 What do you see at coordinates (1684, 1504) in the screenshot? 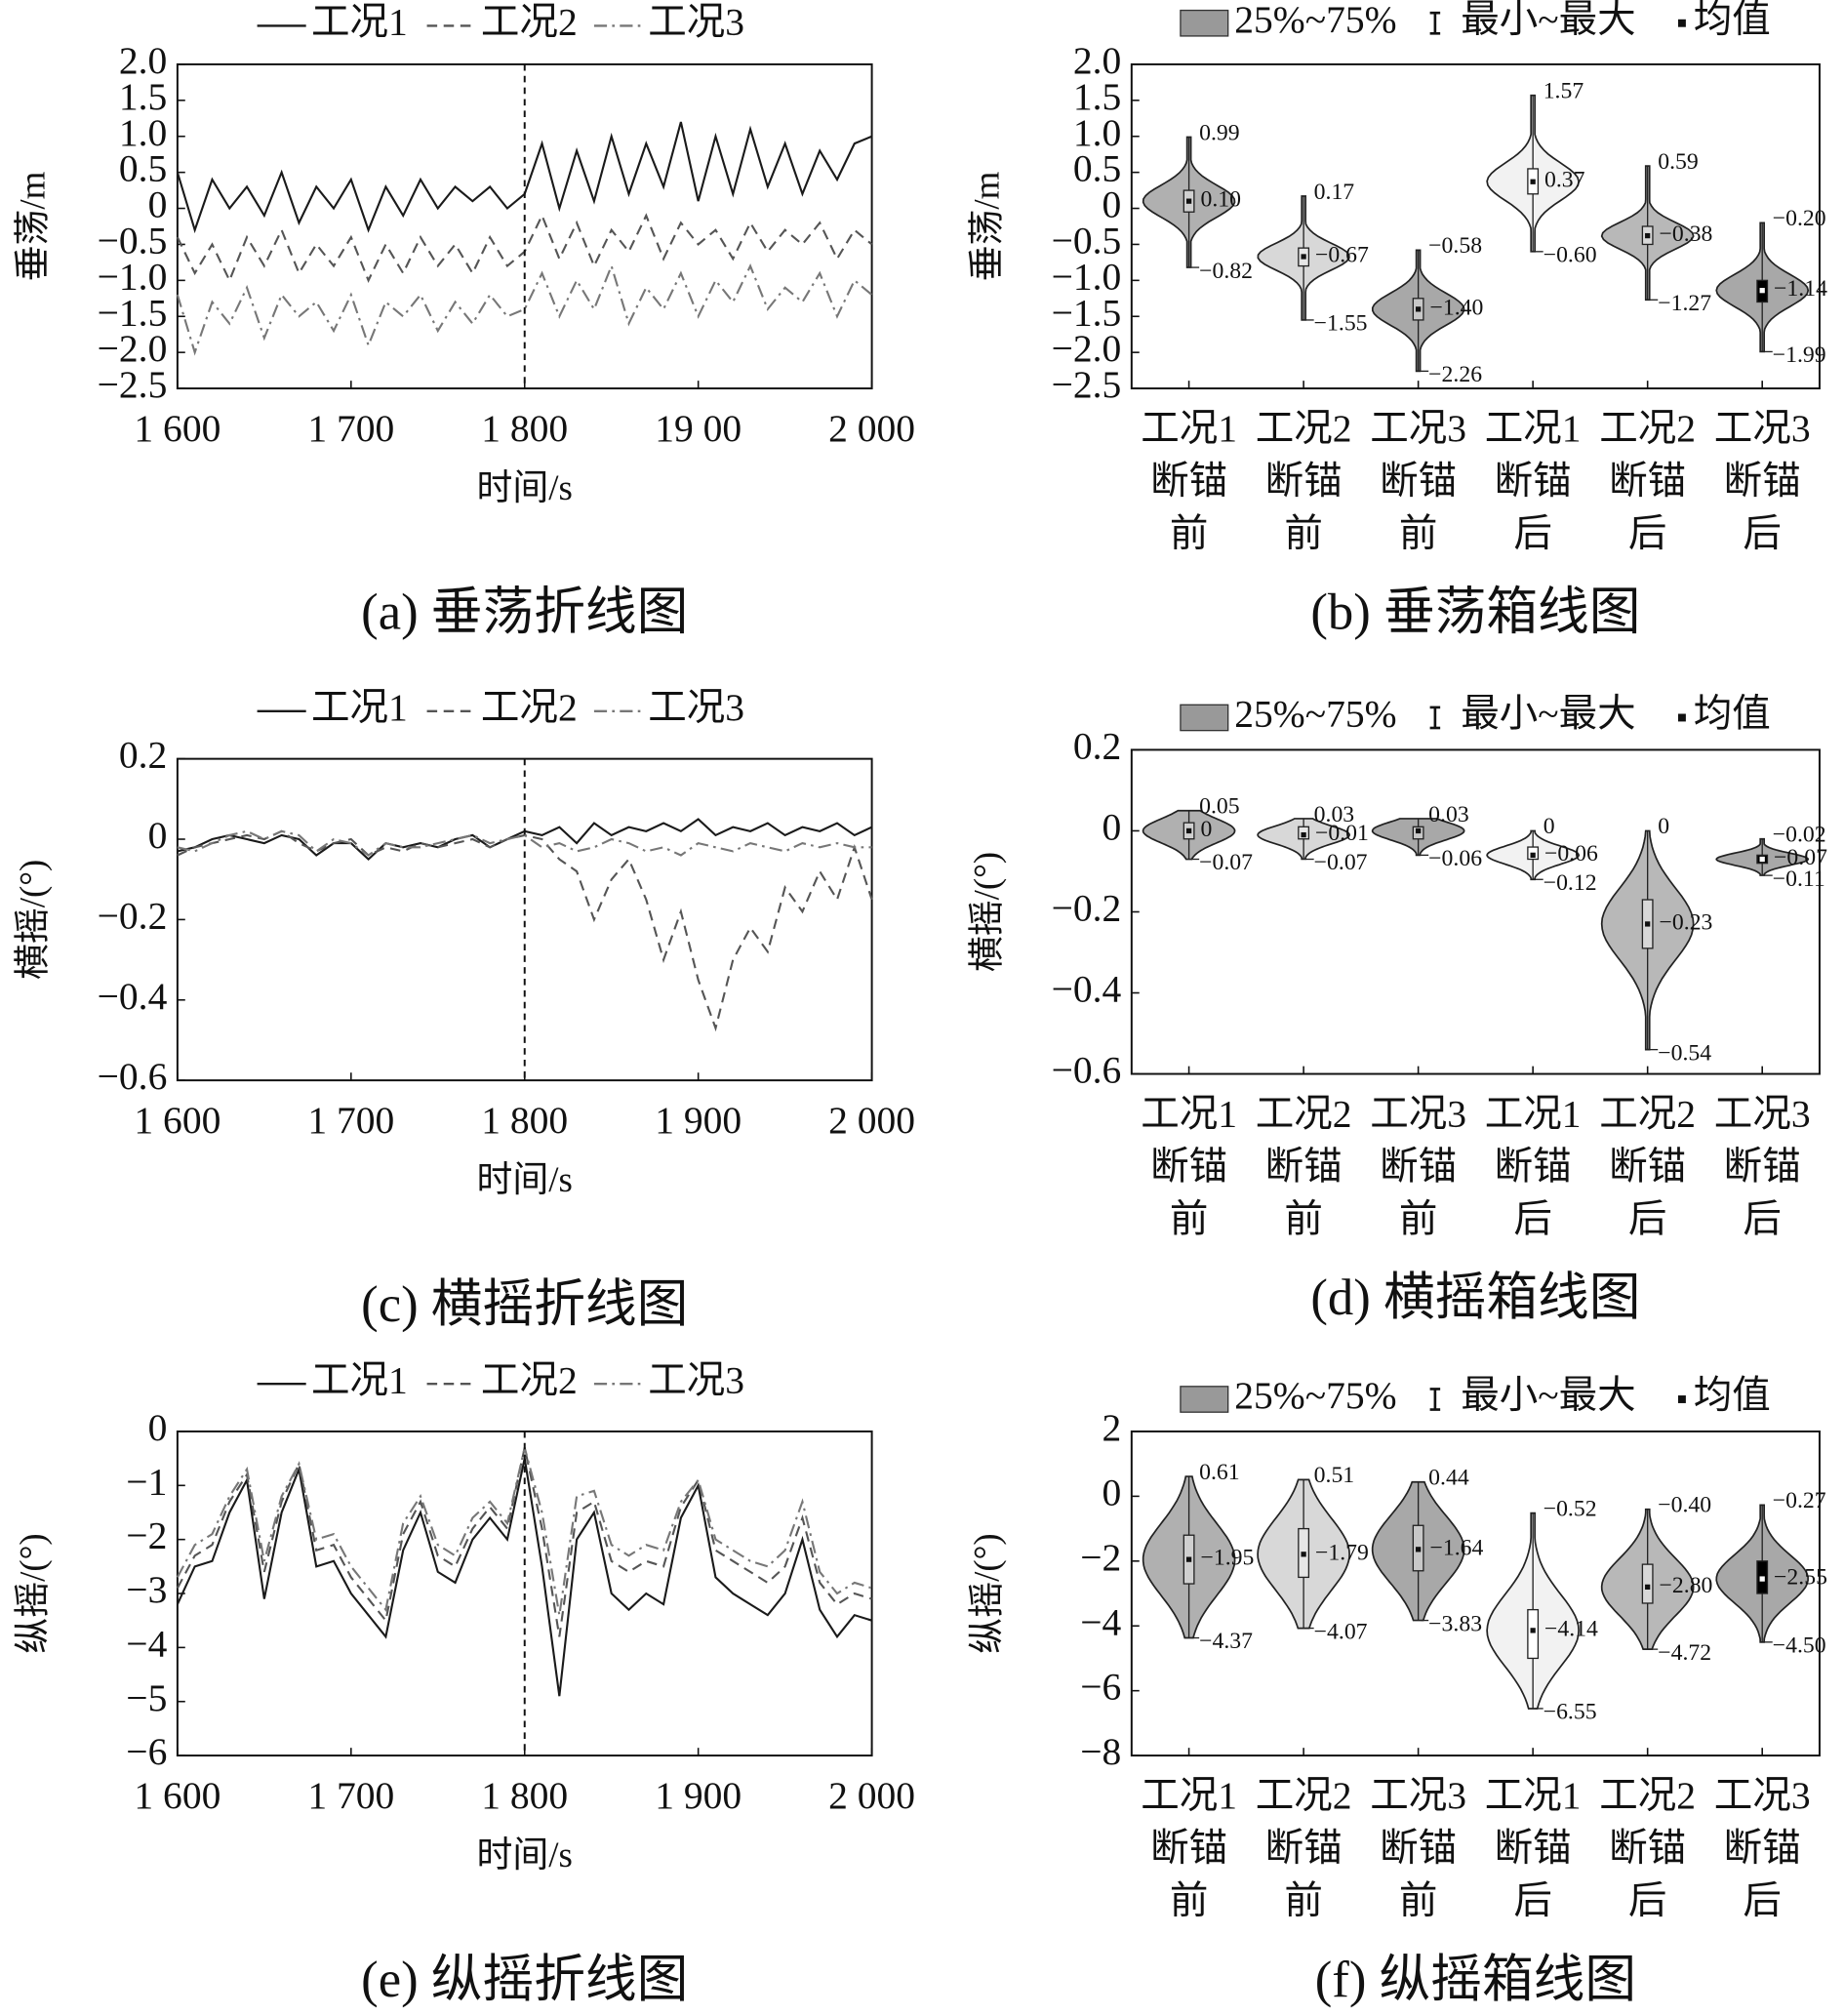
I see `max-label: −0.40` at bounding box center [1684, 1504].